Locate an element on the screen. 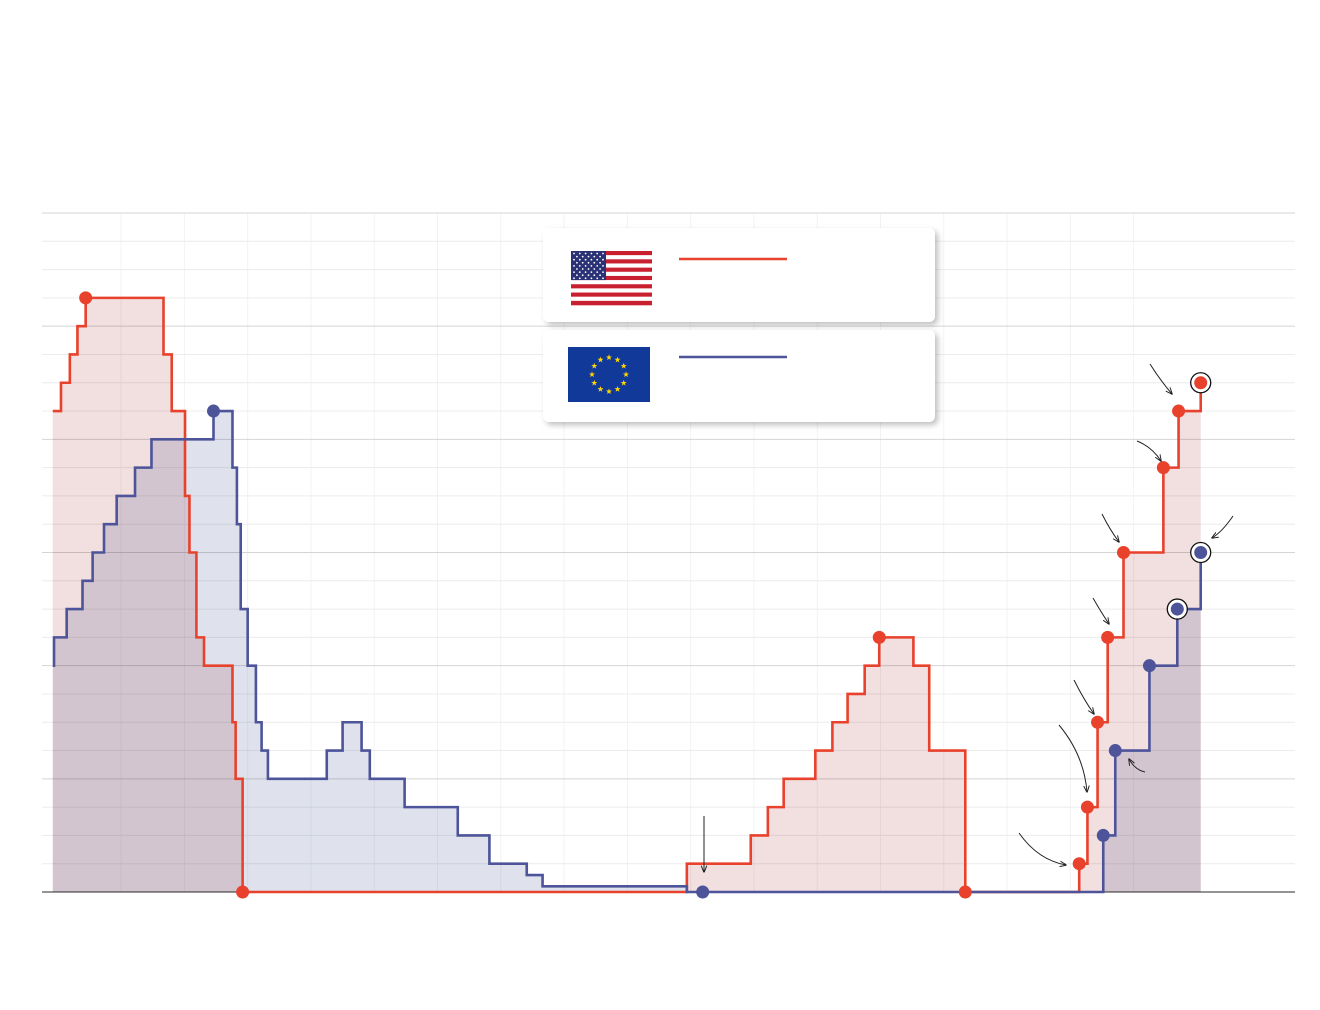  eu-flag is located at coordinates (609, 374).